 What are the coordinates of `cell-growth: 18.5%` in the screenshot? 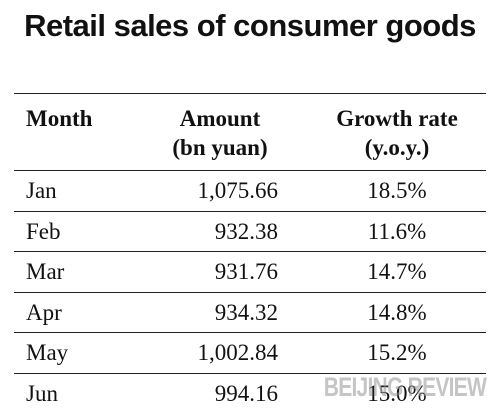 It's located at (397, 190).